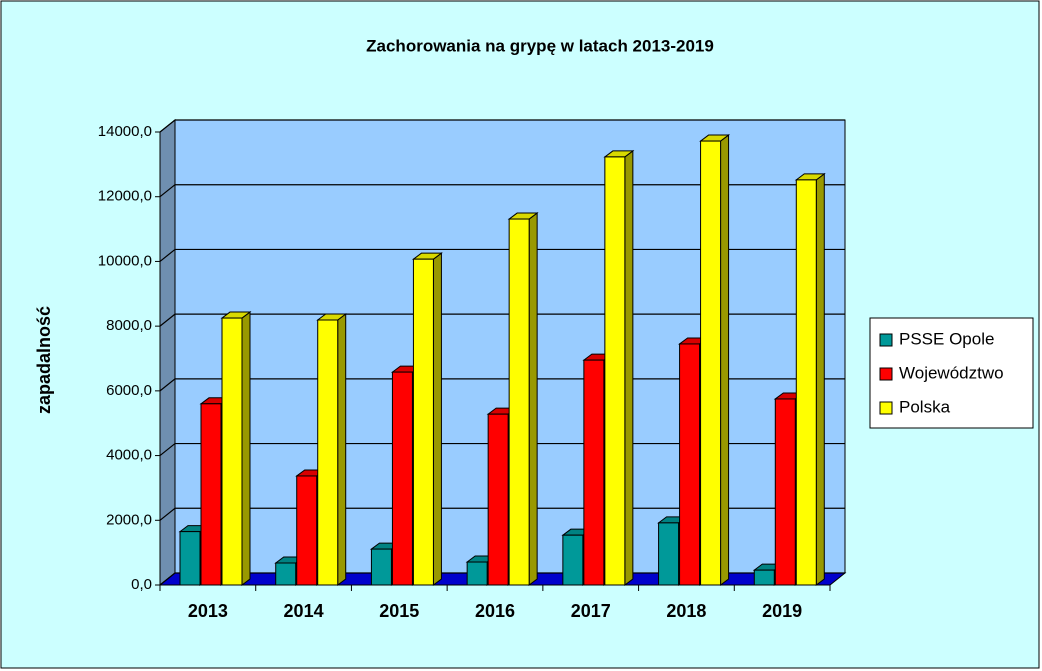 The image size is (1042, 671). Describe the element at coordinates (141, 584) in the screenshot. I see `y-tick-label: 0,0` at that location.